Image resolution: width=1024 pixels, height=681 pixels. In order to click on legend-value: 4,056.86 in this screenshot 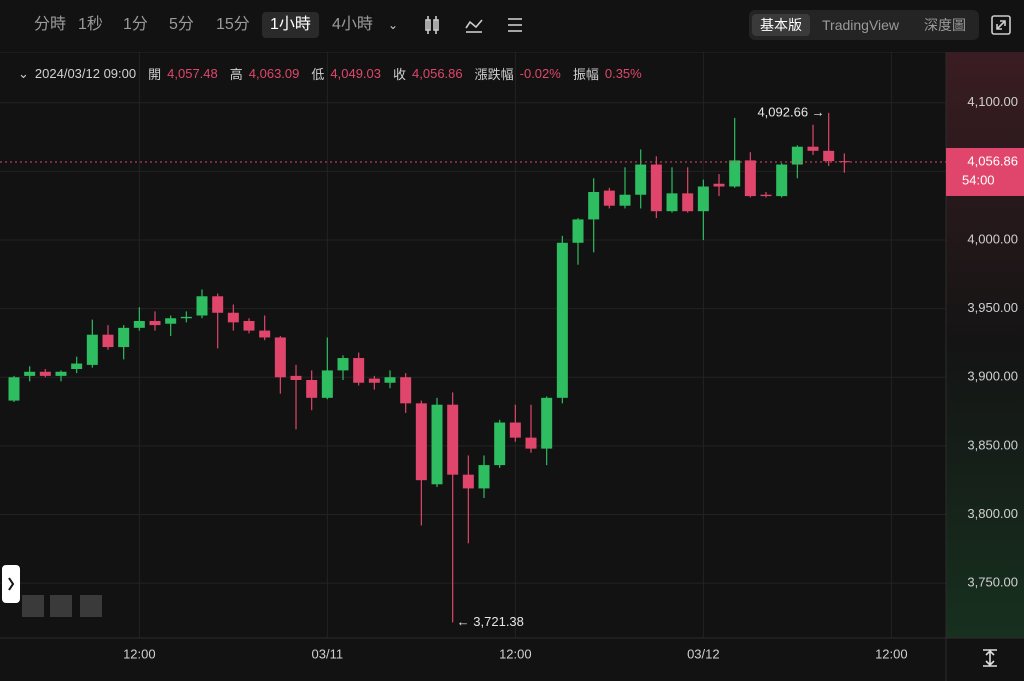, I will do `click(437, 73)`.